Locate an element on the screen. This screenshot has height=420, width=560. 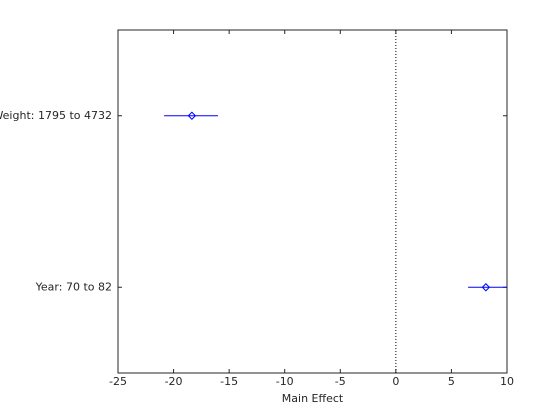
x-tick-label: 0 is located at coordinates (395, 381).